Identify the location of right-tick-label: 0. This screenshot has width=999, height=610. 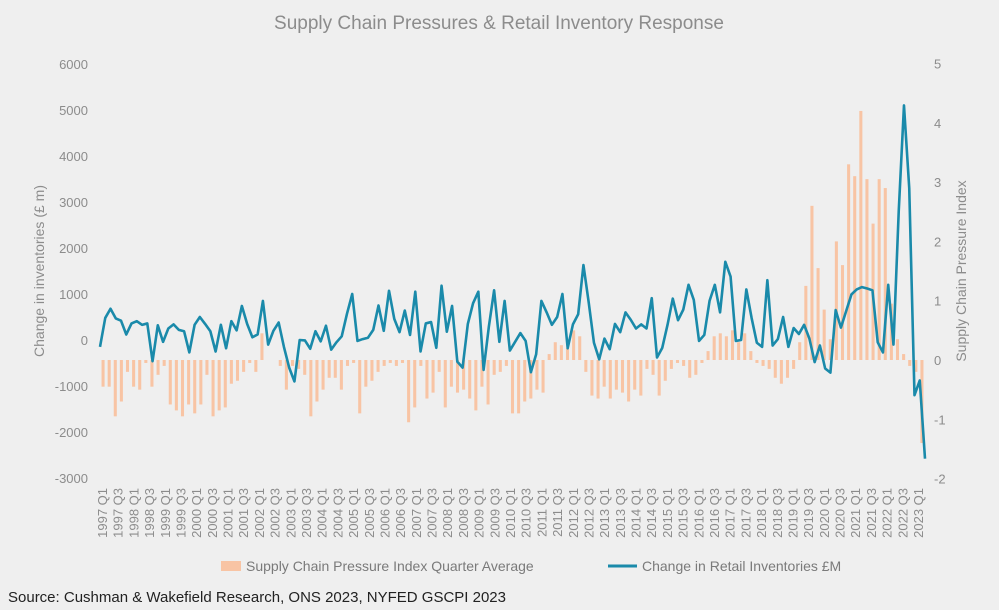
(937, 360).